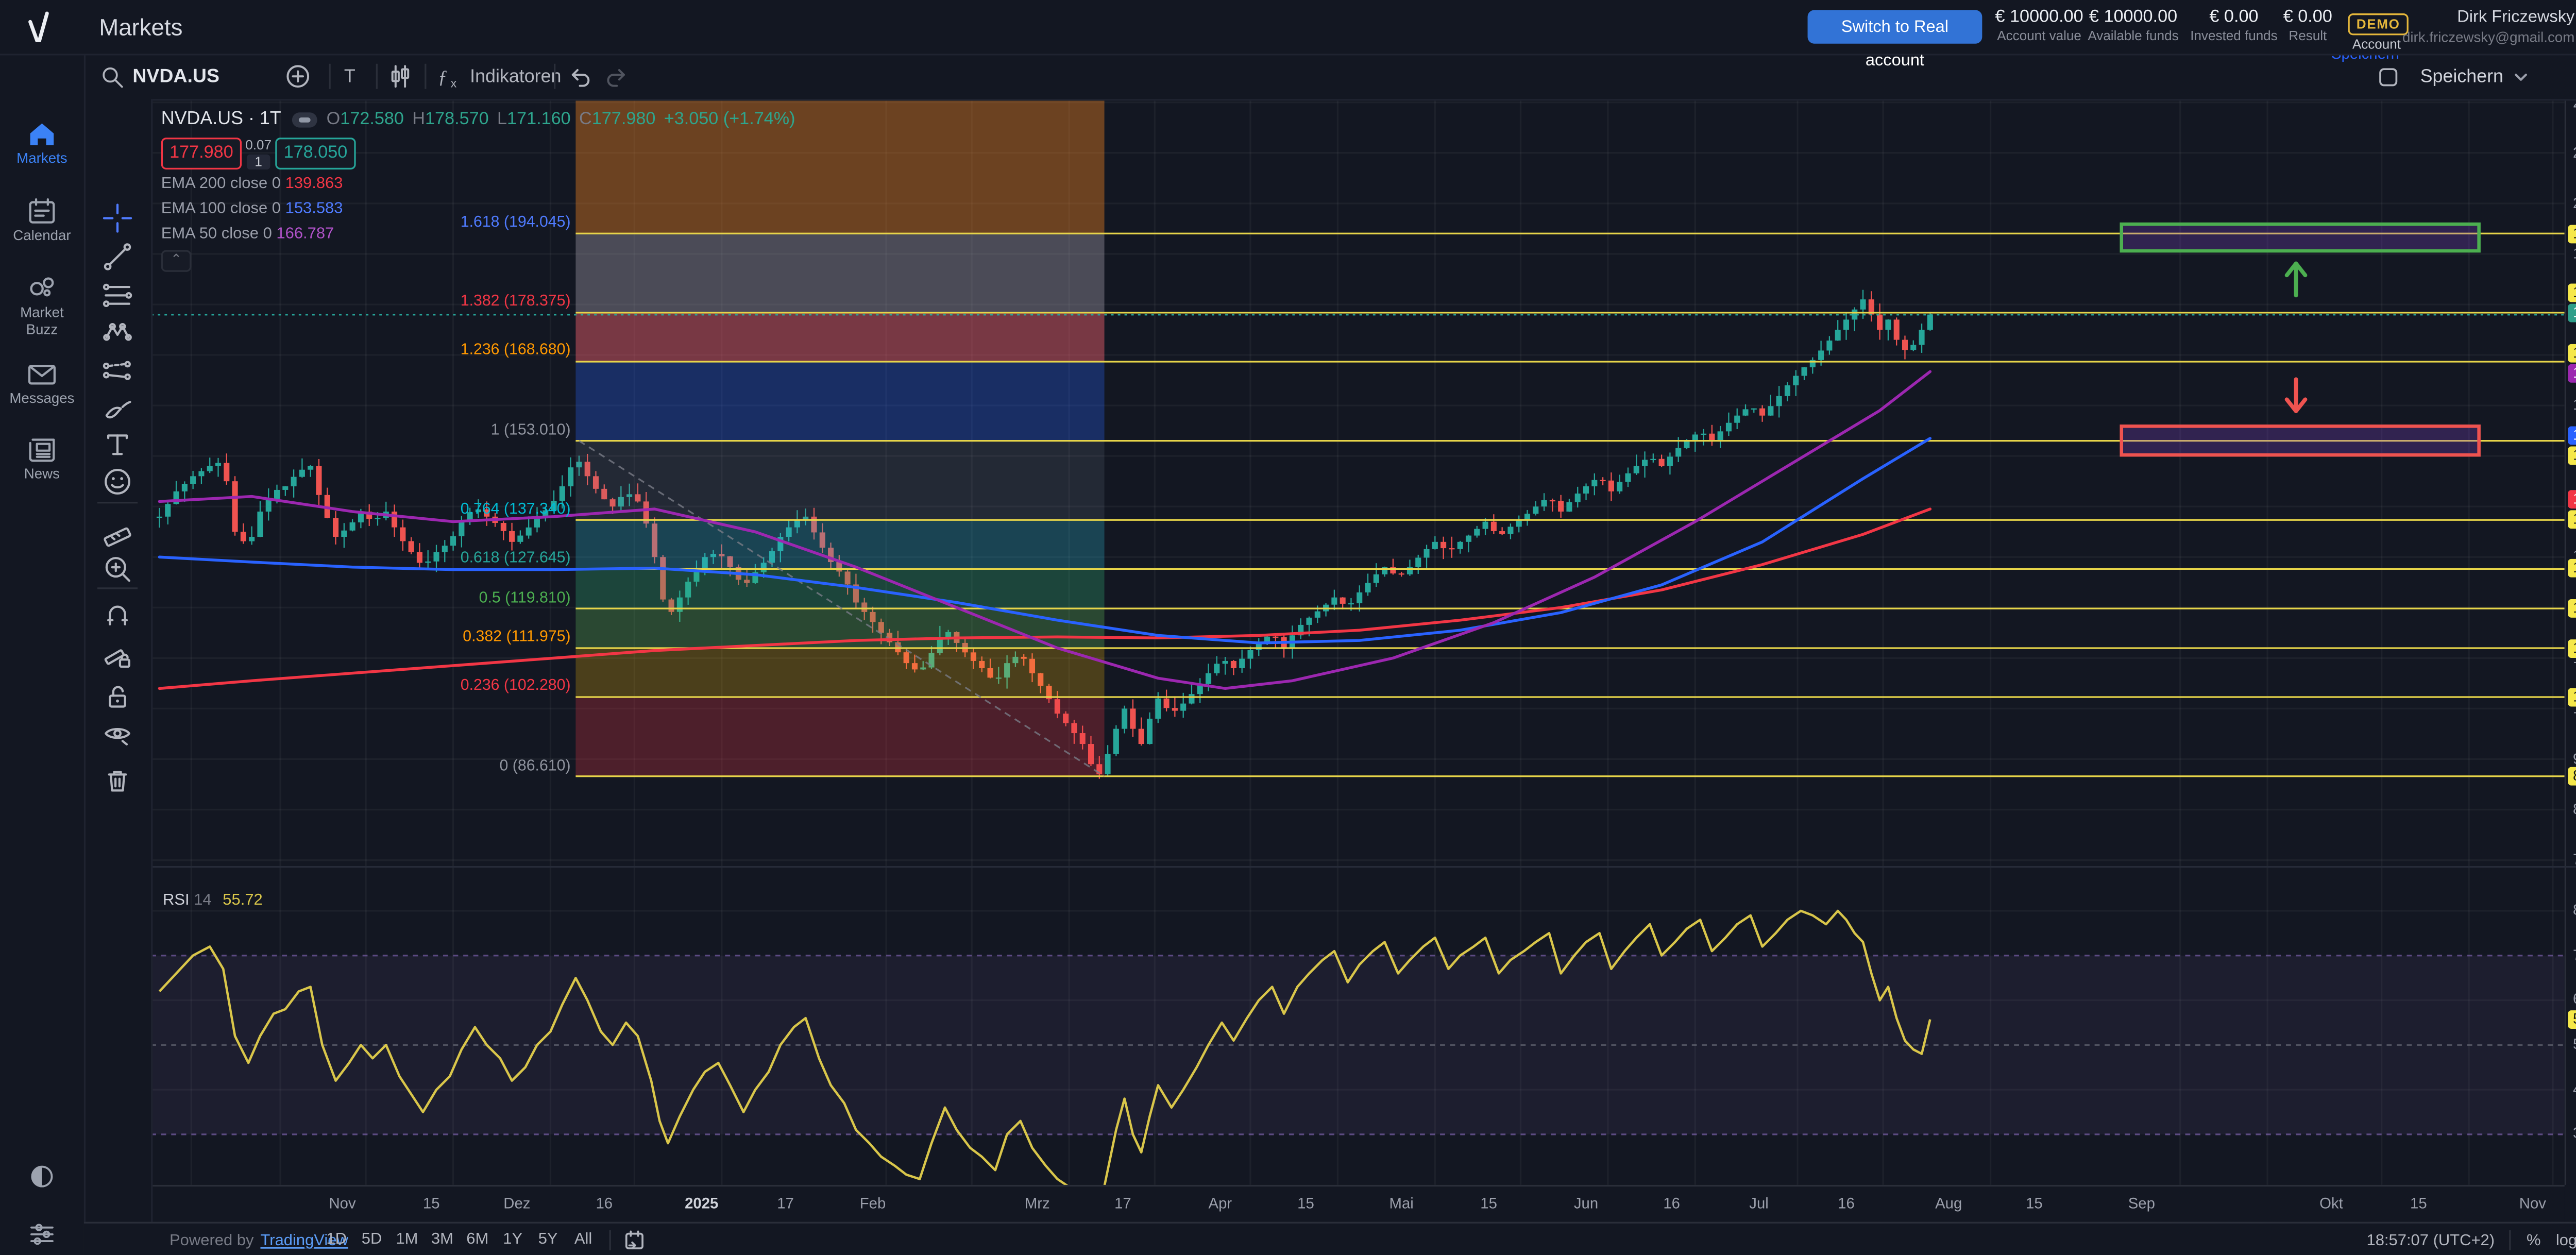 The width and height of the screenshot is (2576, 1255). Describe the element at coordinates (2296, 279) in the screenshot. I see `arrow-up-drawing` at that location.